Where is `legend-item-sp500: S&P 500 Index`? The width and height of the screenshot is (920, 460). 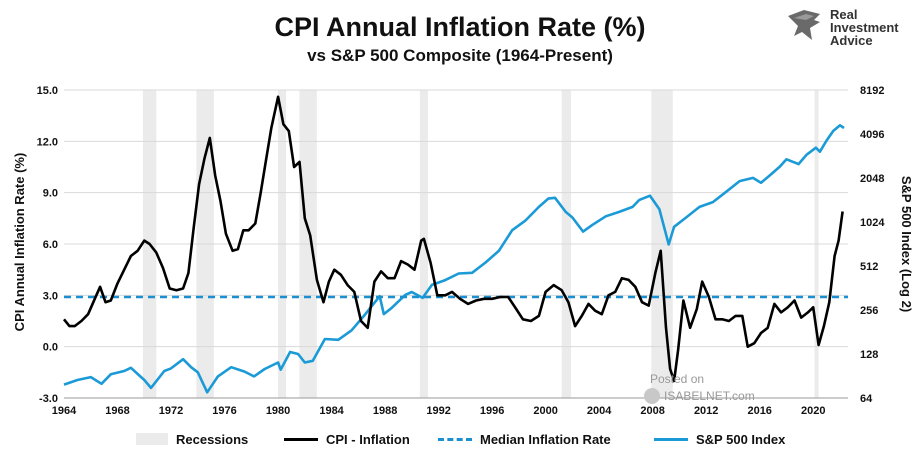 legend-item-sp500: S&P 500 Index is located at coordinates (719, 439).